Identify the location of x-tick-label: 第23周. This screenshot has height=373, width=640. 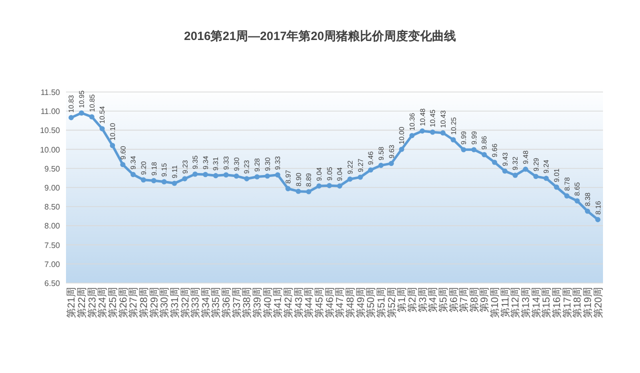
(92, 302).